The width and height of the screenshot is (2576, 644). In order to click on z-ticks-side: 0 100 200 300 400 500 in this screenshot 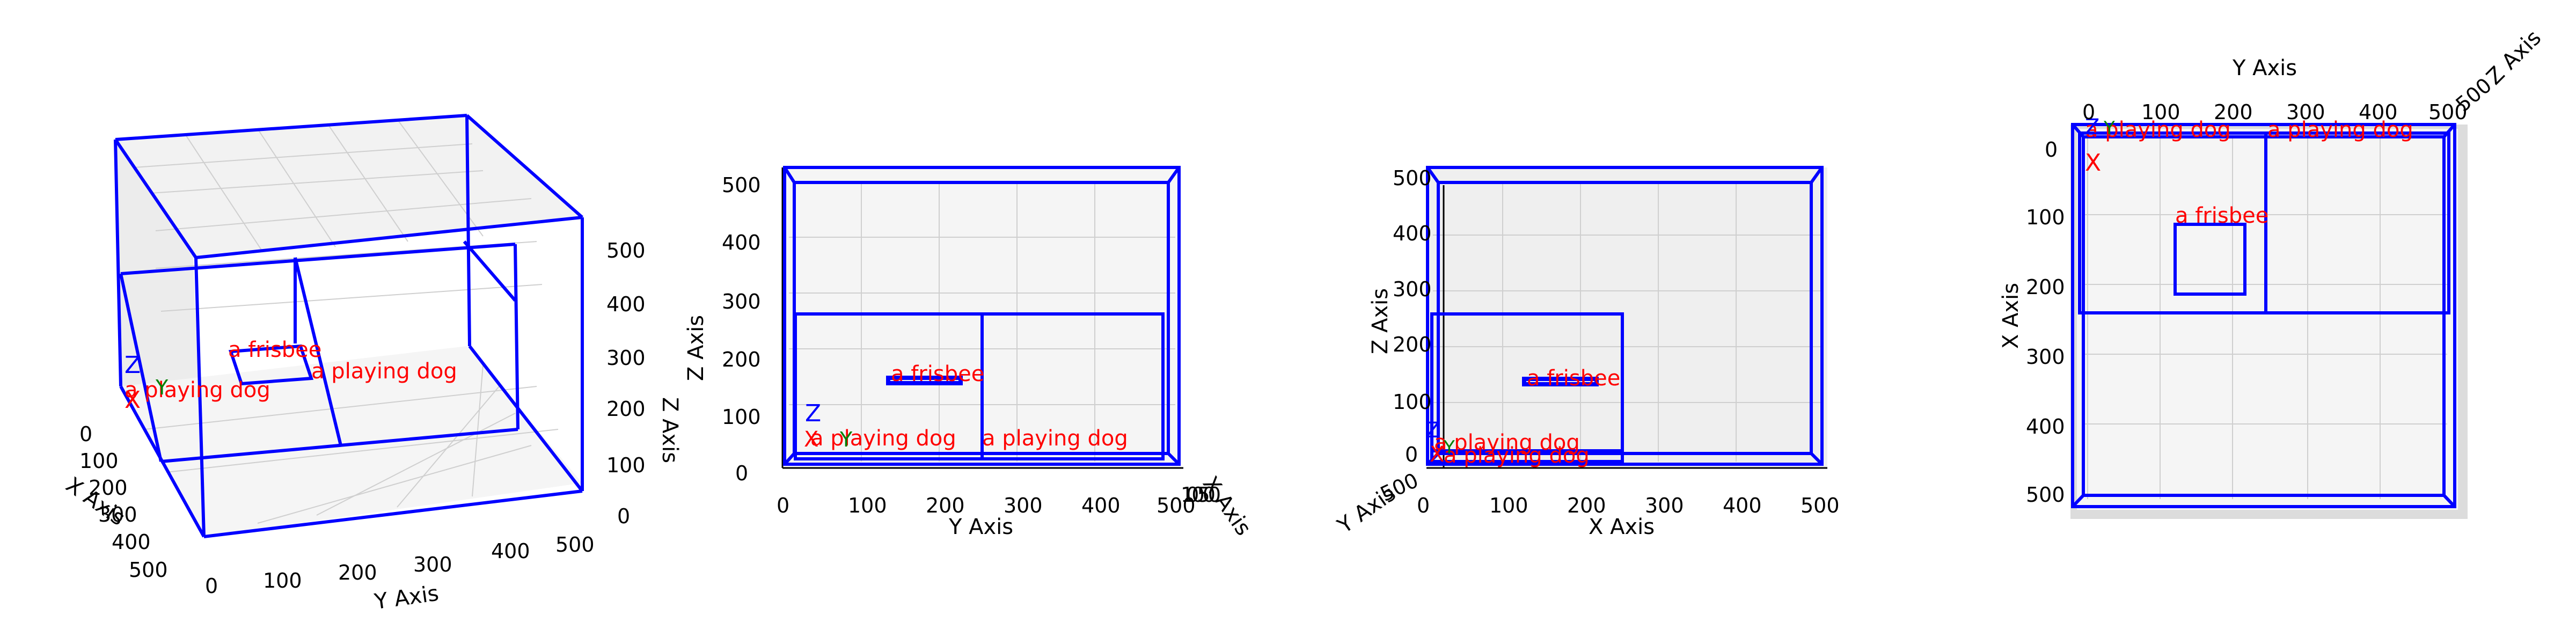, I will do `click(1412, 316)`.